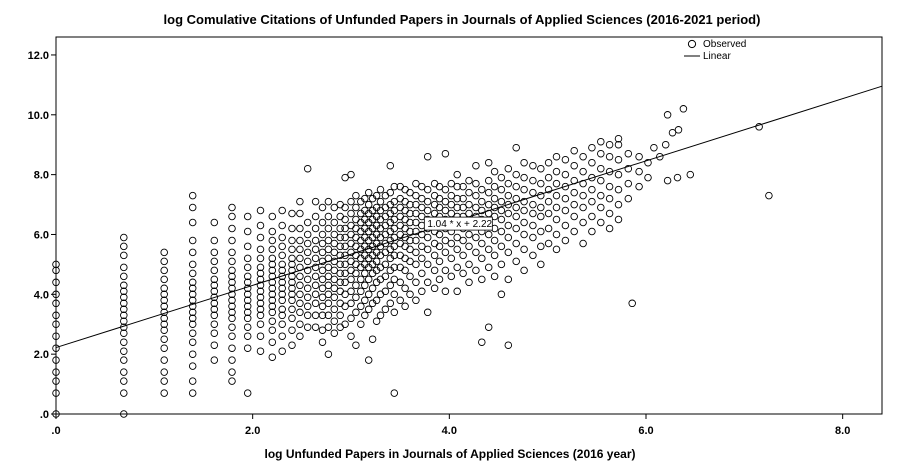 This screenshot has width=914, height=472. What do you see at coordinates (55, 431) in the screenshot?
I see `x-tick-label: .0` at bounding box center [55, 431].